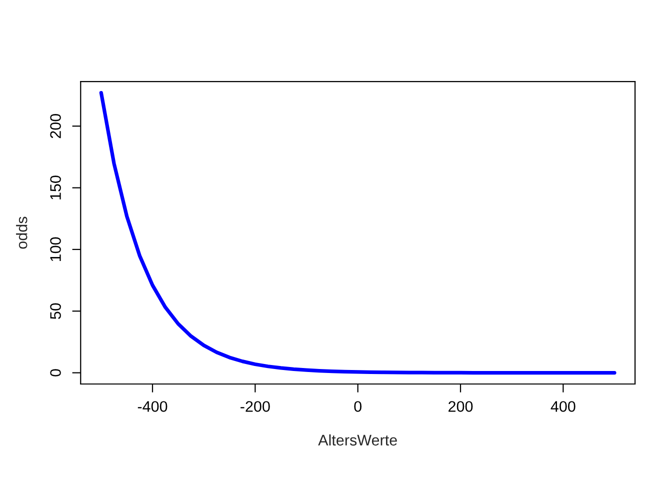  What do you see at coordinates (55, 372) in the screenshot?
I see `y-tick-label: 0` at bounding box center [55, 372].